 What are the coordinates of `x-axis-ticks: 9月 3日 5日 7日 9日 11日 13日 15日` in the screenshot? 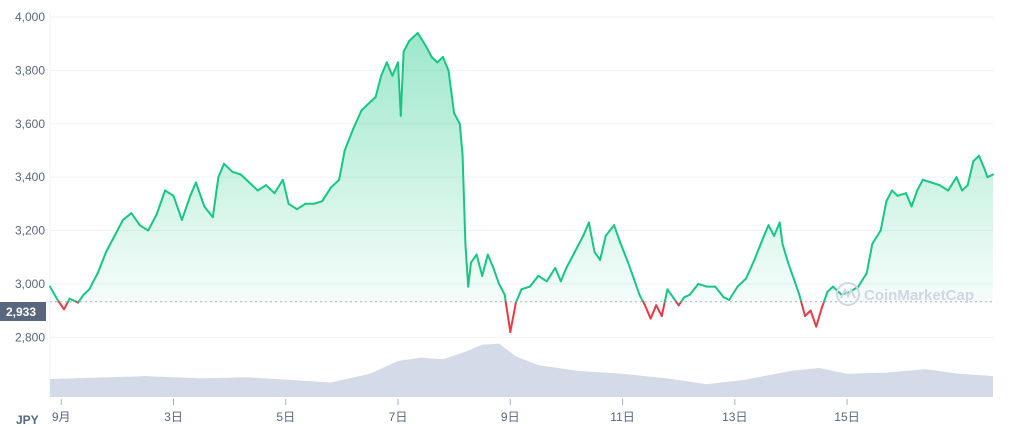 It's located at (456, 411).